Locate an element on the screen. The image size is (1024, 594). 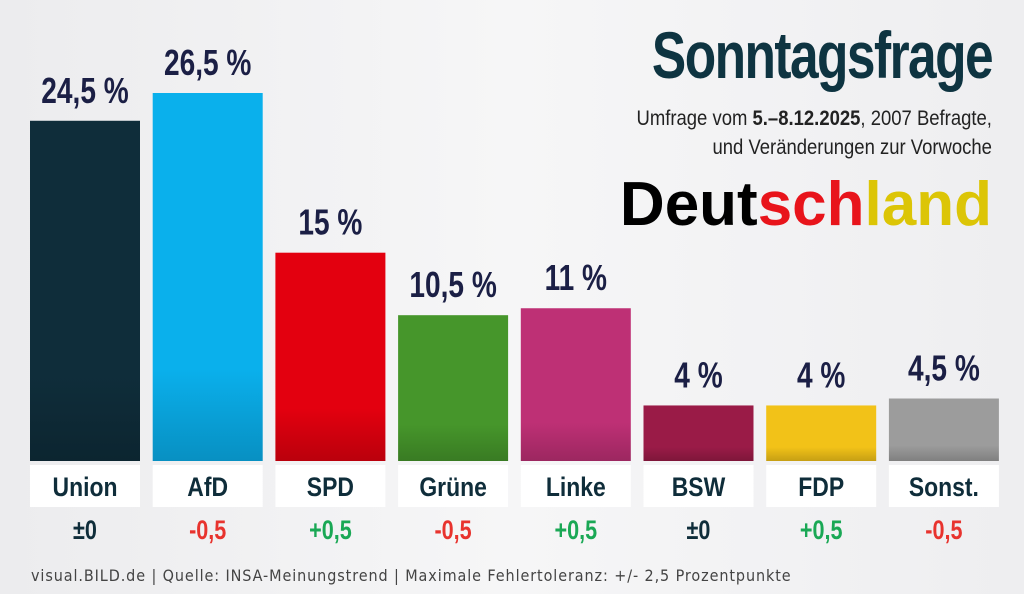
value-label: 26,5 % is located at coordinates (207, 63).